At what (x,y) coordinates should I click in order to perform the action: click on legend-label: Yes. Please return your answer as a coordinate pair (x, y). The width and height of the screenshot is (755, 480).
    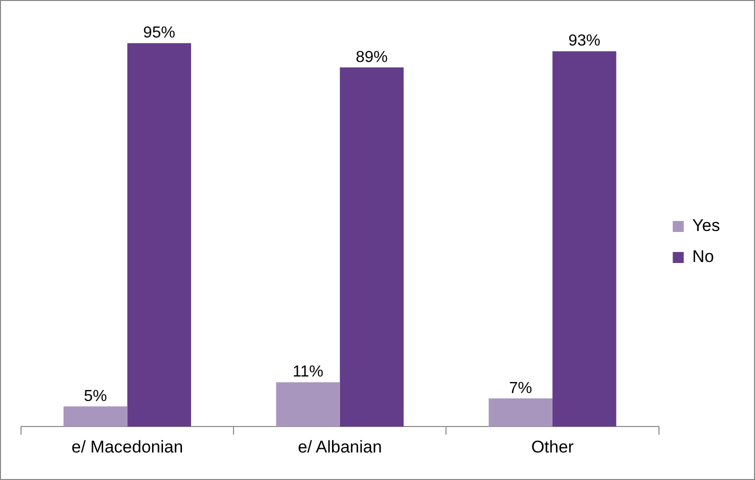
    Looking at the image, I should click on (706, 226).